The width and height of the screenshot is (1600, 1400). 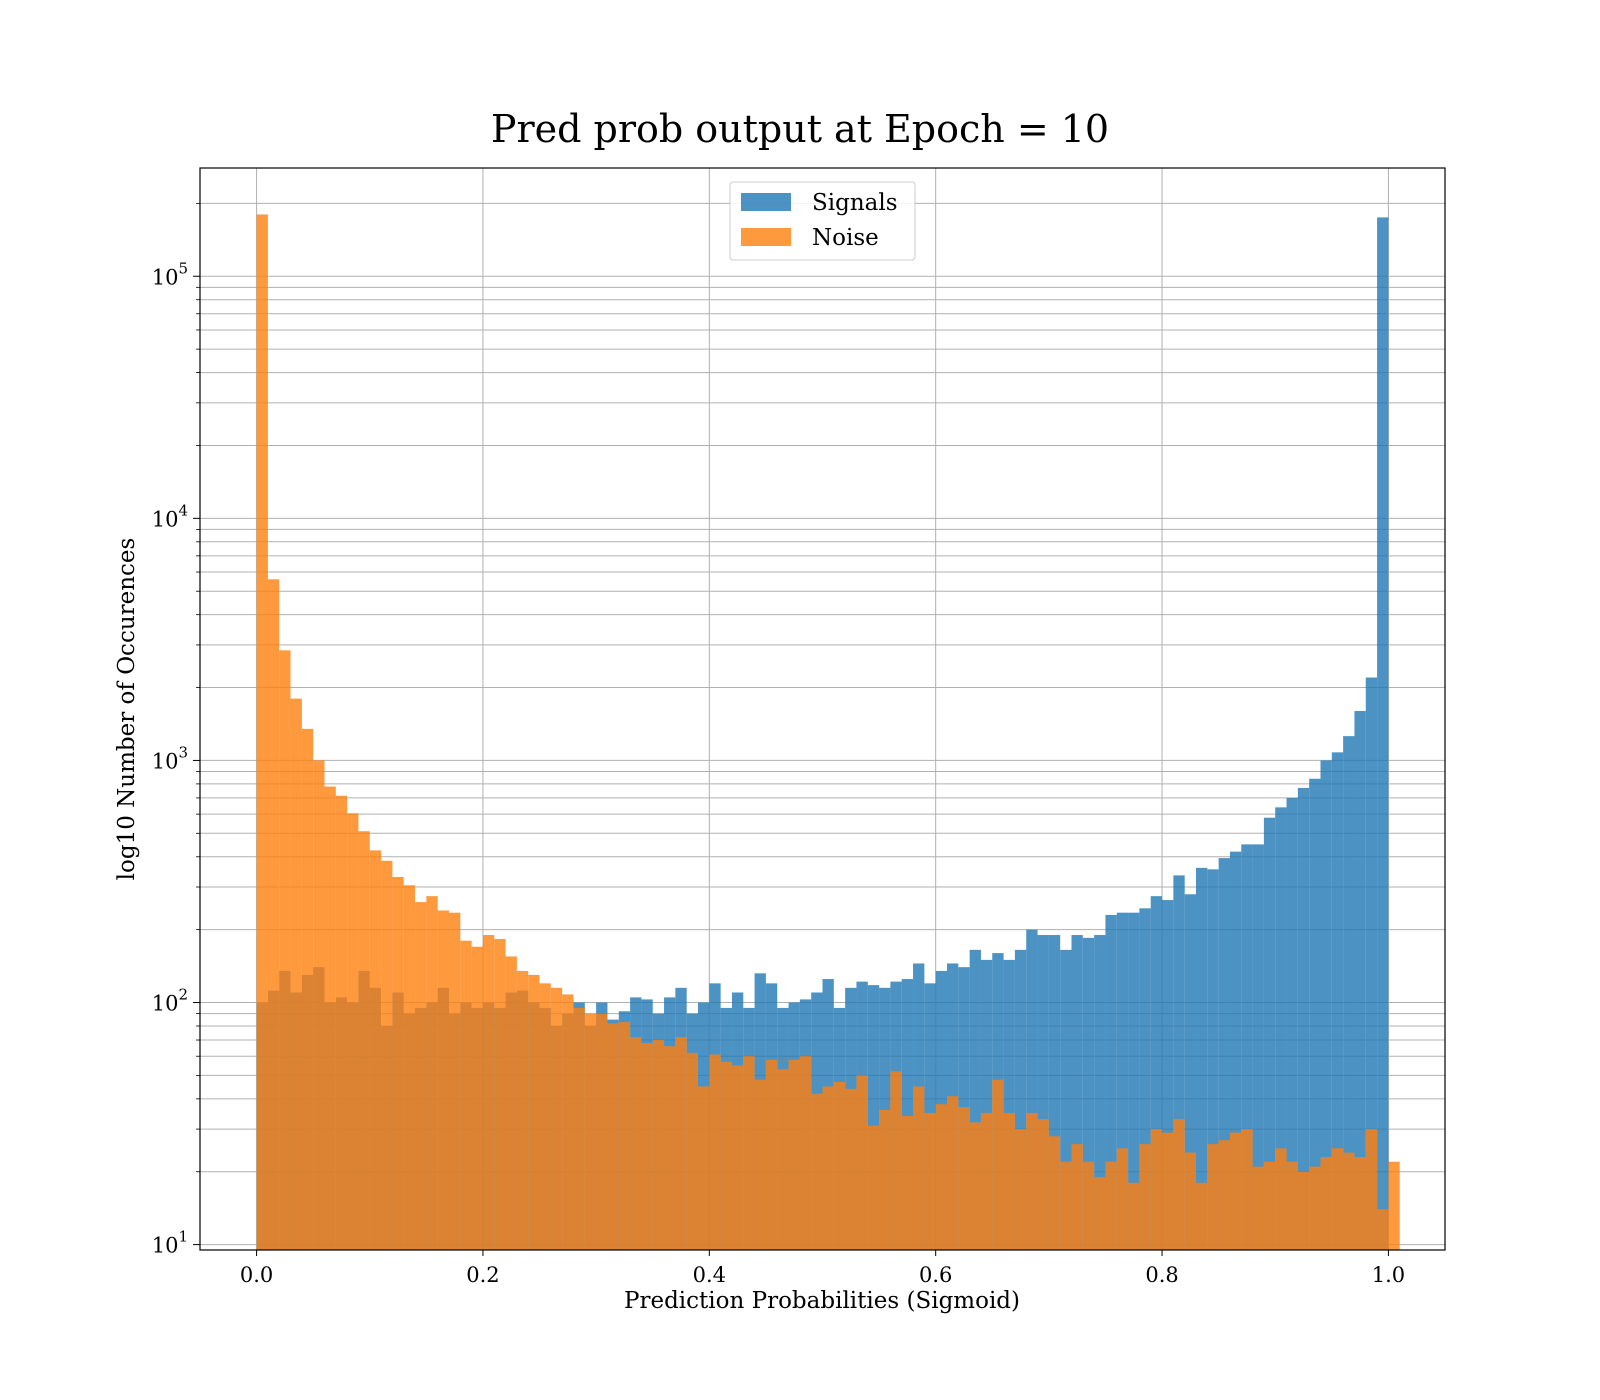 What do you see at coordinates (800, 129) in the screenshot?
I see `chart-title: Pred prob output at Epoch = 10` at bounding box center [800, 129].